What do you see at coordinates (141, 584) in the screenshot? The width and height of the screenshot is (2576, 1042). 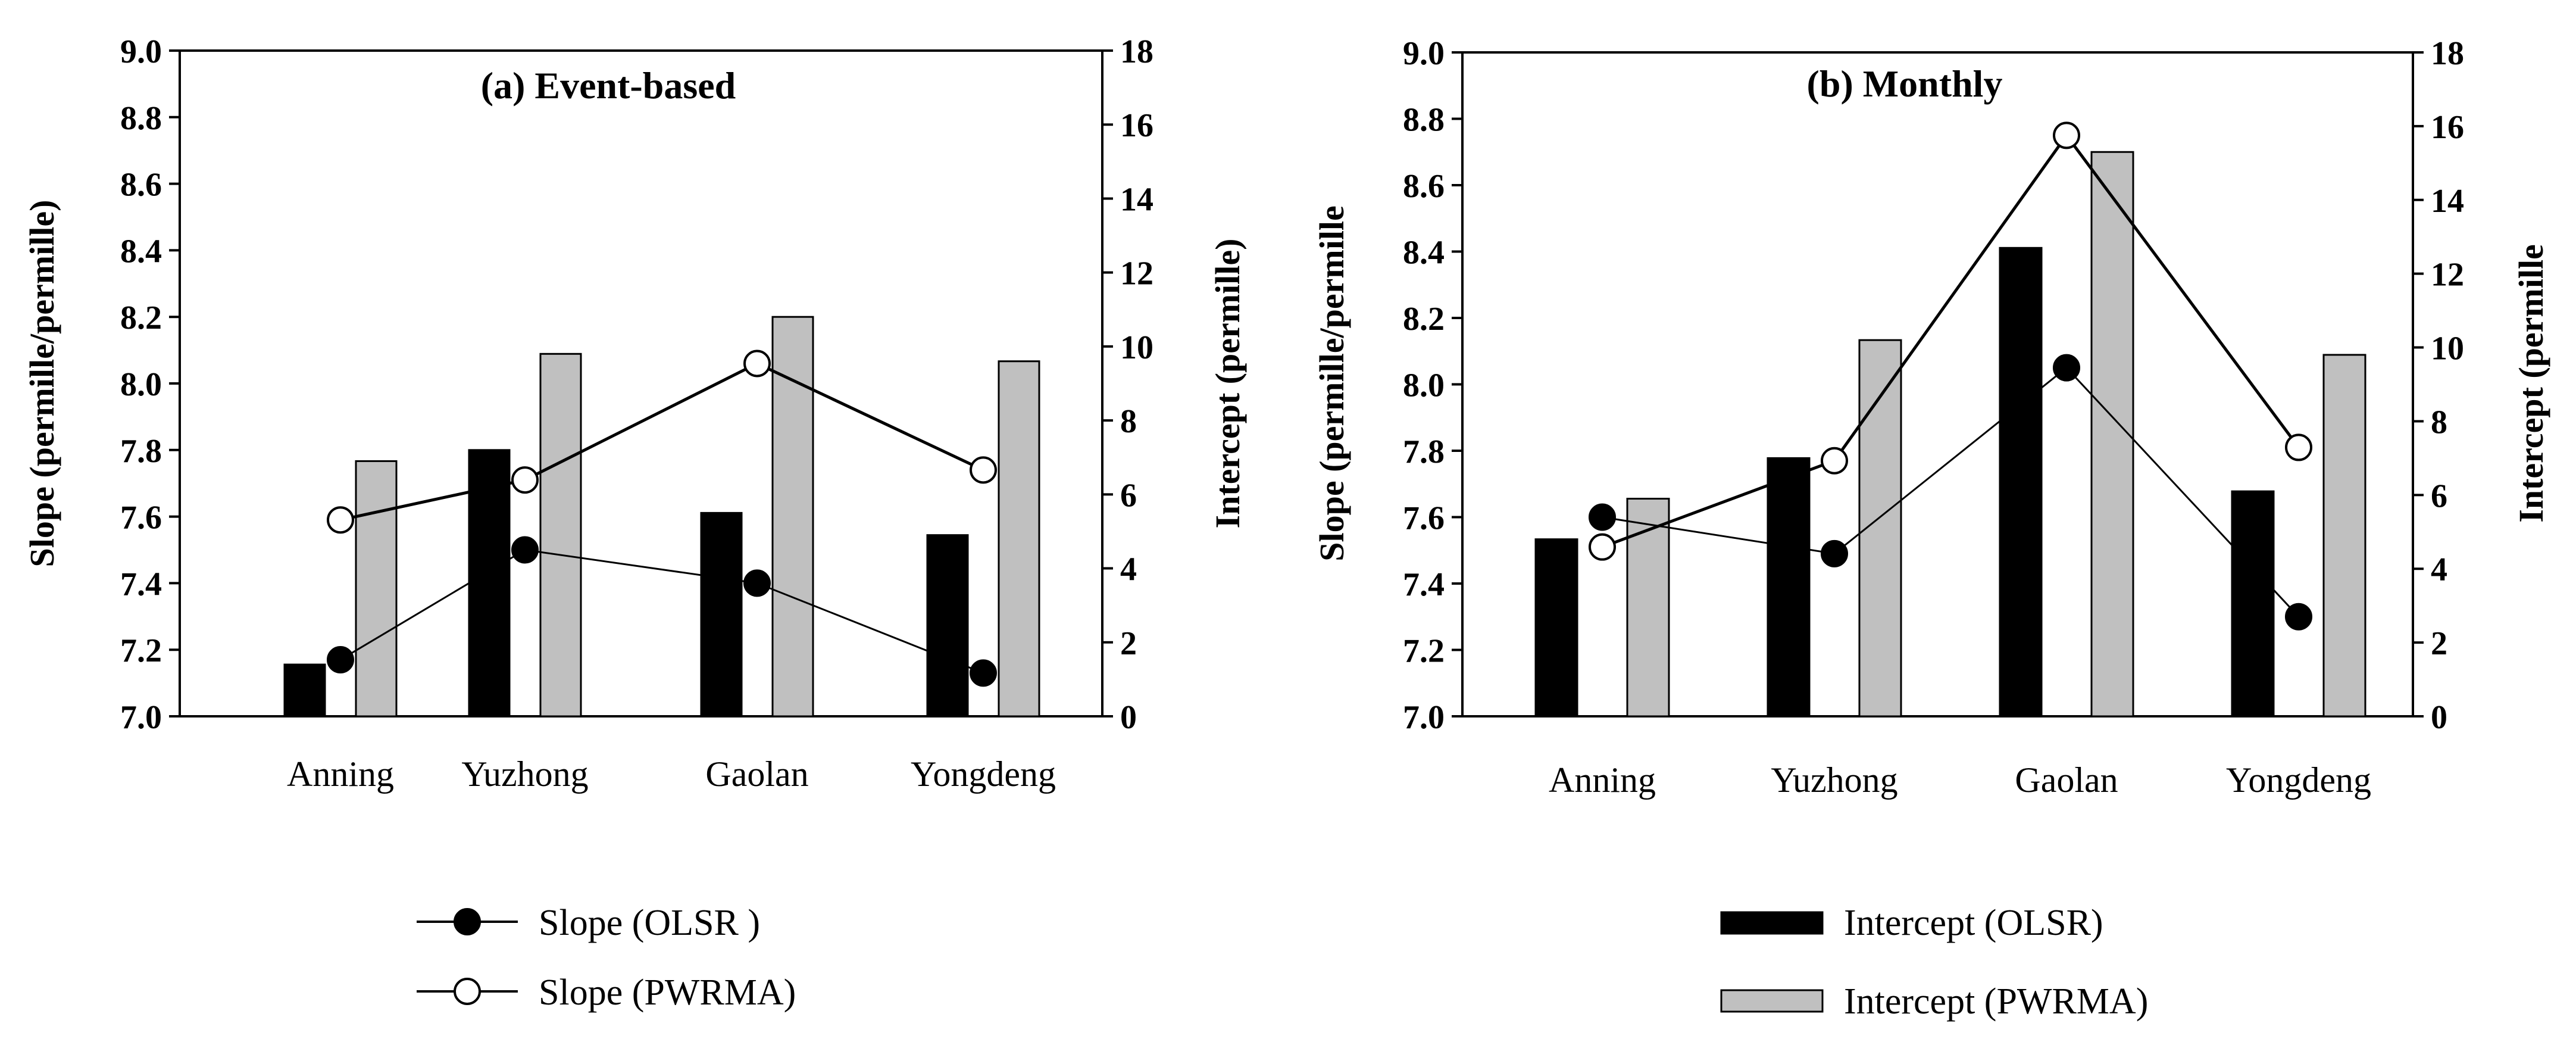 I see `y-left-tick-label: 7.4` at bounding box center [141, 584].